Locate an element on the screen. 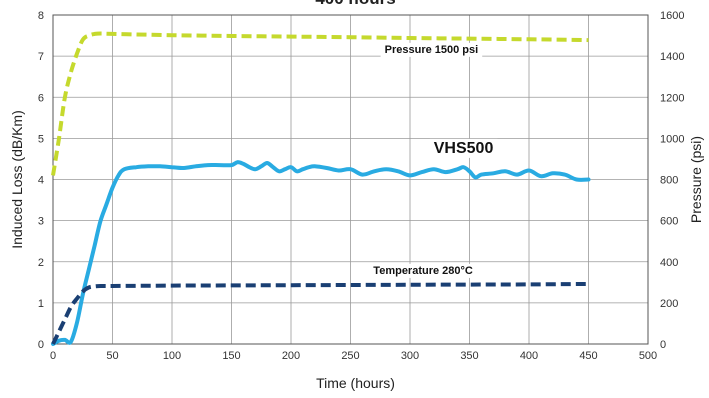 Image resolution: width=709 pixels, height=398 pixels. right-tick-label-5: 1000 is located at coordinates (672, 139).